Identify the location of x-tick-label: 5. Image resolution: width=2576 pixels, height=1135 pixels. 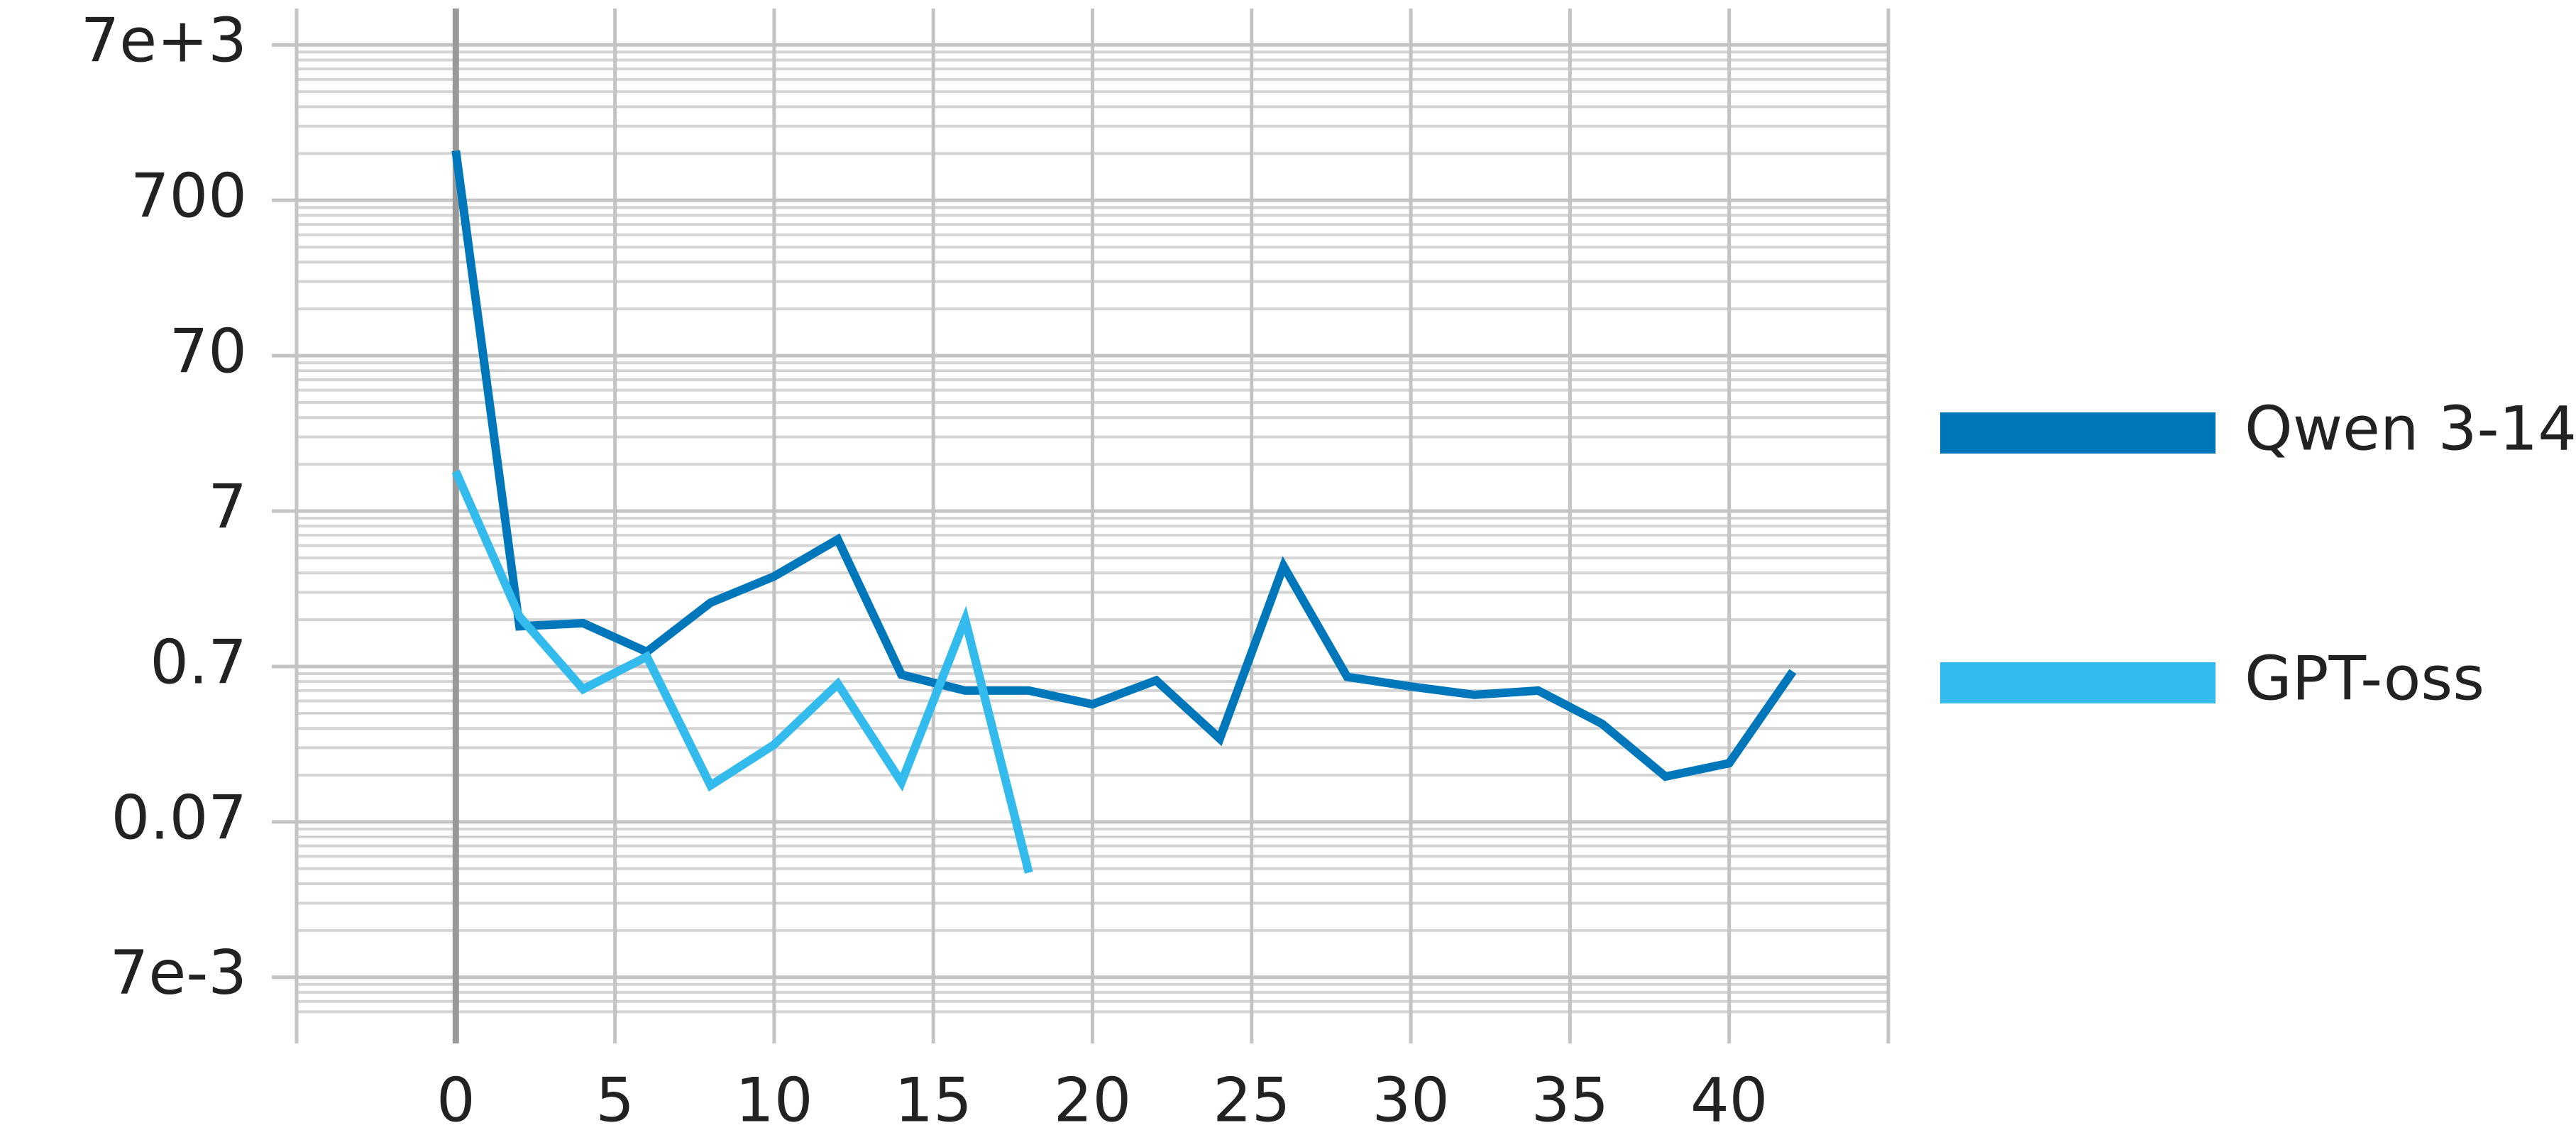
(614, 1100).